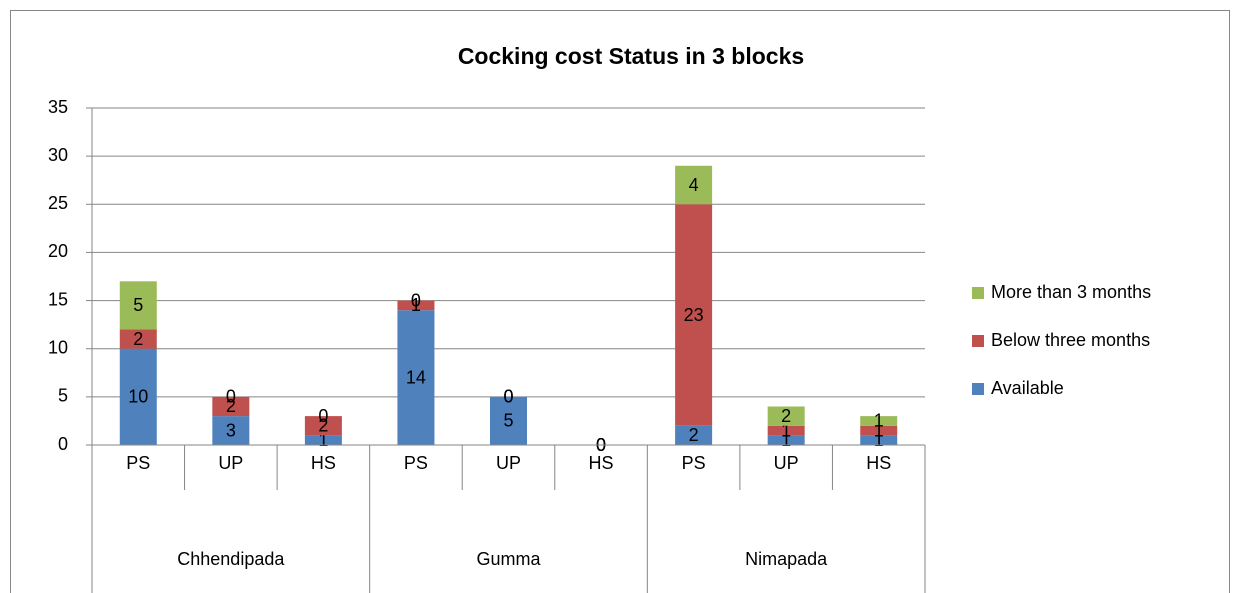 This screenshot has height=593, width=1240. I want to click on y-tick-label: 10, so click(58, 347).